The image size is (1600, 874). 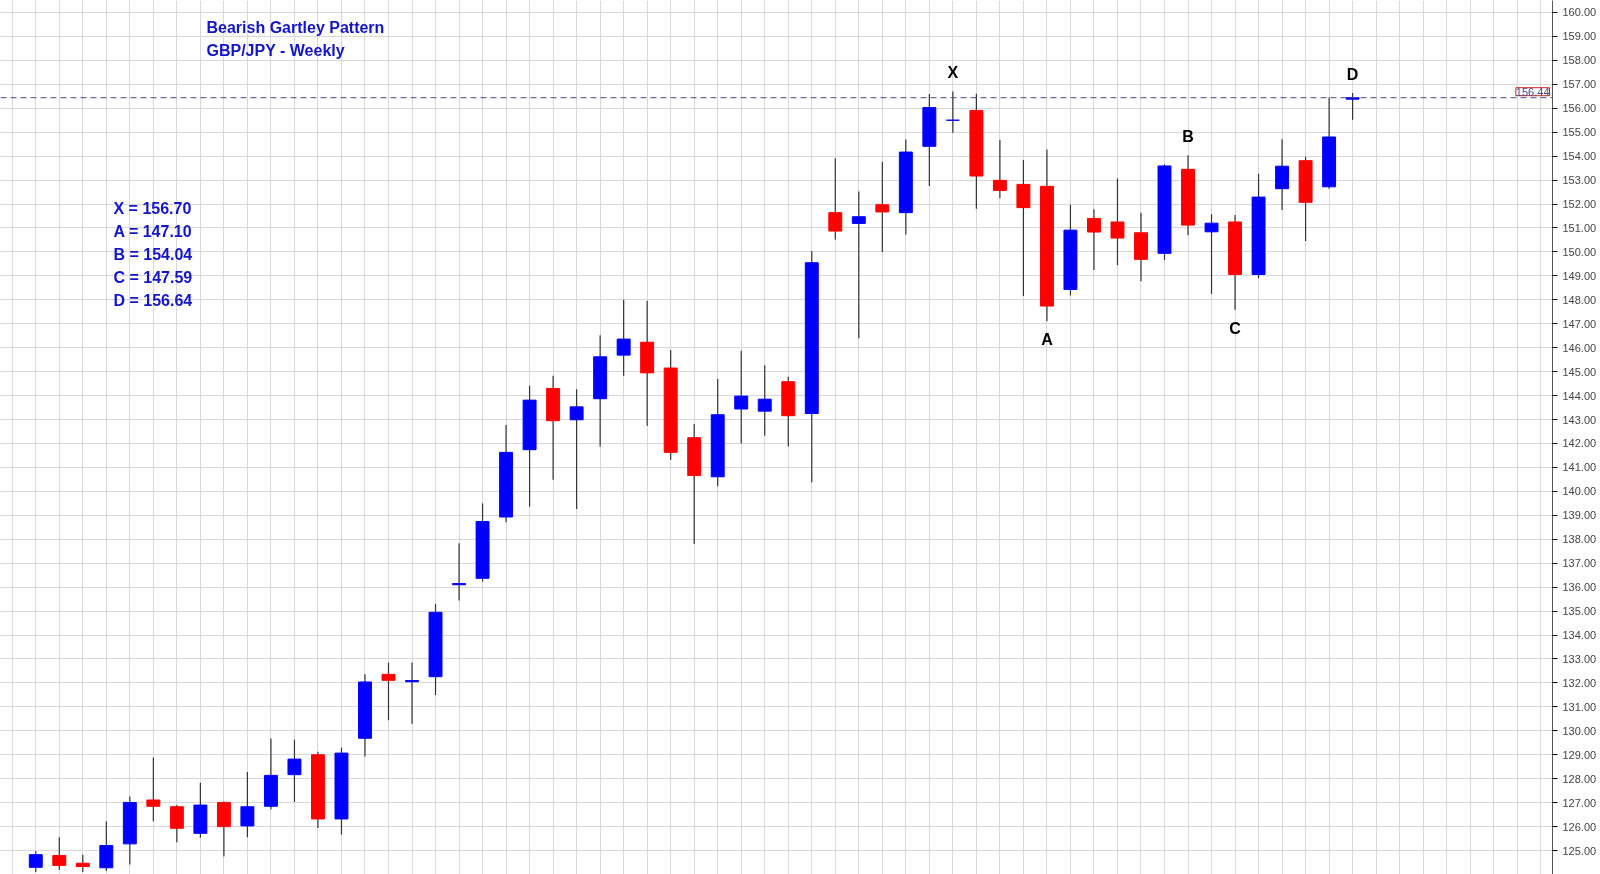 I want to click on y-tick-label: 140.00, so click(x=1579, y=491).